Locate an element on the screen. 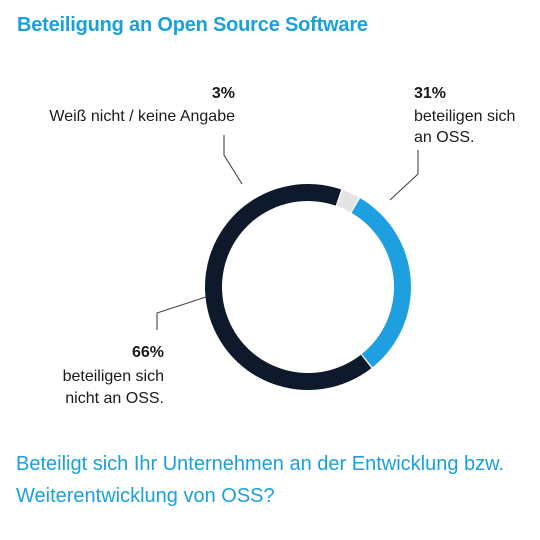  slice-percent-label: 3% is located at coordinates (223, 93).